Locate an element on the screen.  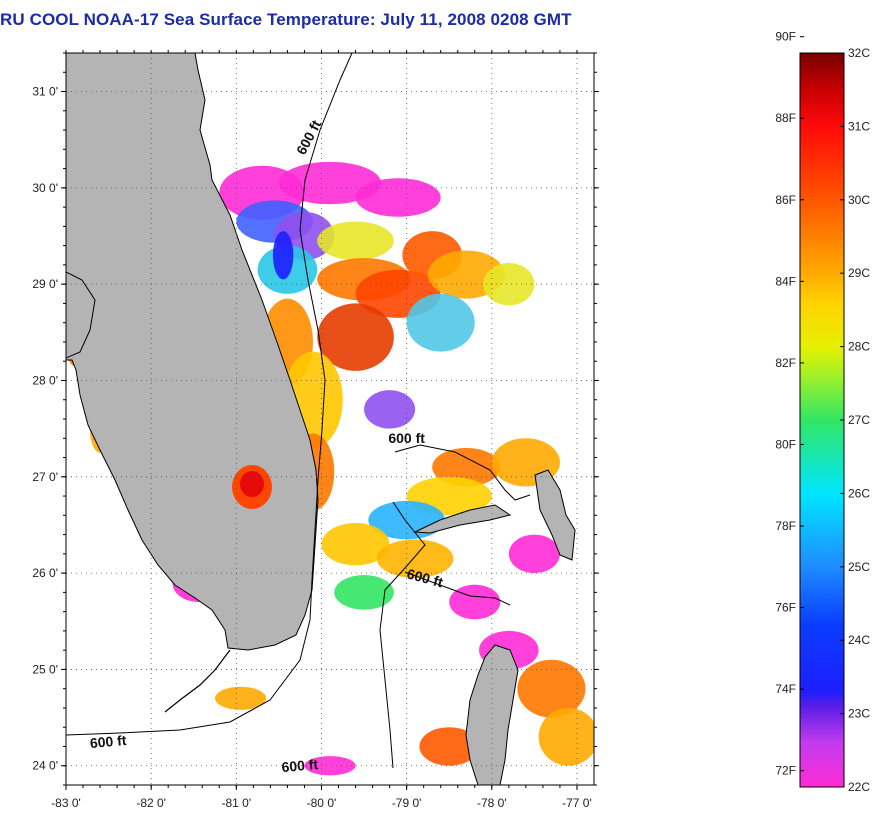
celsius-label: 24C is located at coordinates (859, 640).